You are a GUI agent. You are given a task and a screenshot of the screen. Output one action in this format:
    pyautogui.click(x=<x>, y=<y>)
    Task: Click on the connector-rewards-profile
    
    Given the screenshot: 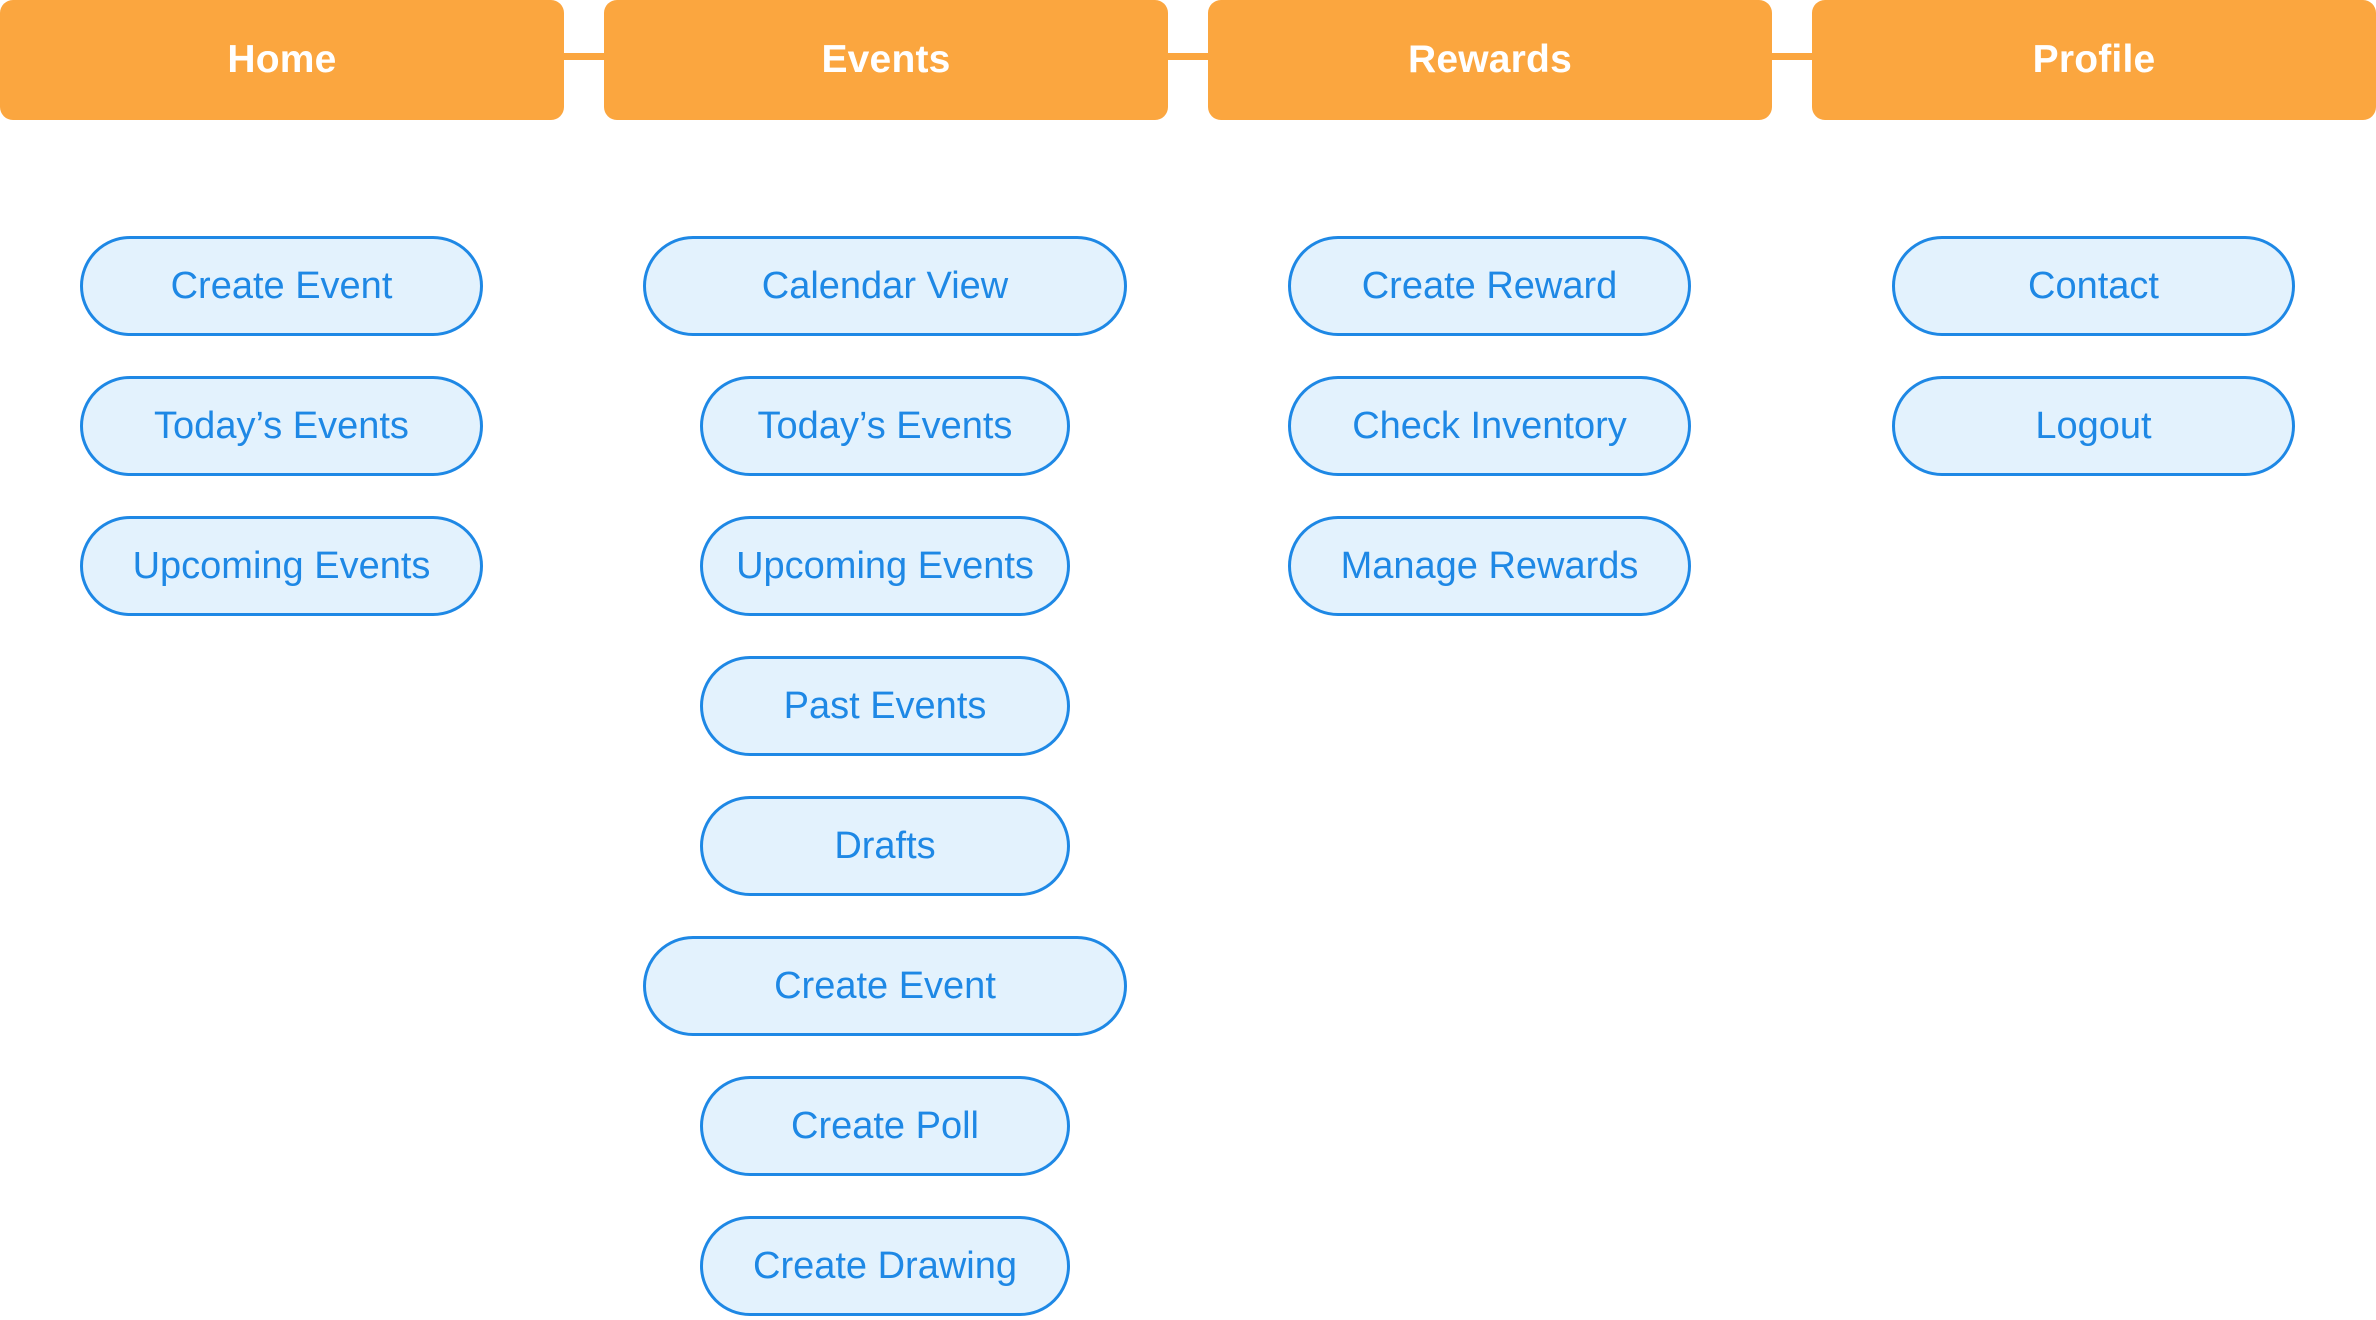 What is the action you would take?
    pyautogui.click(x=1793, y=56)
    